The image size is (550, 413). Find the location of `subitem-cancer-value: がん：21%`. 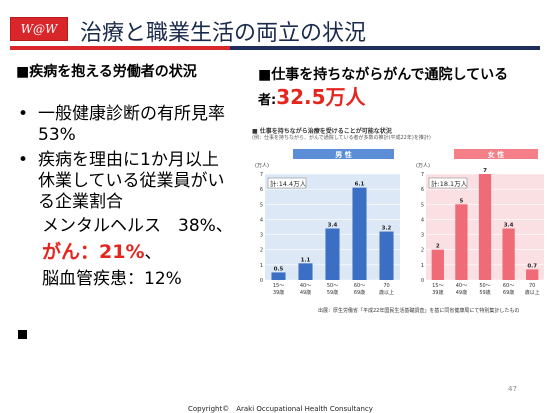

subitem-cancer-value: がん：21% is located at coordinates (93, 252).